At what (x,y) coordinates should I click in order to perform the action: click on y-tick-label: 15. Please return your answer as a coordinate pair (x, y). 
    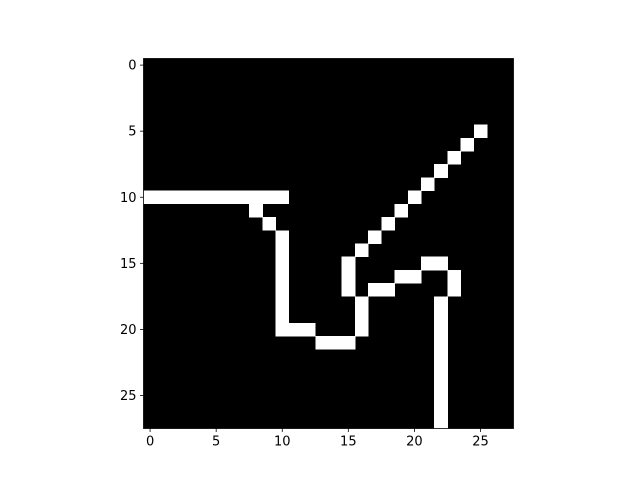
    Looking at the image, I should click on (128, 264).